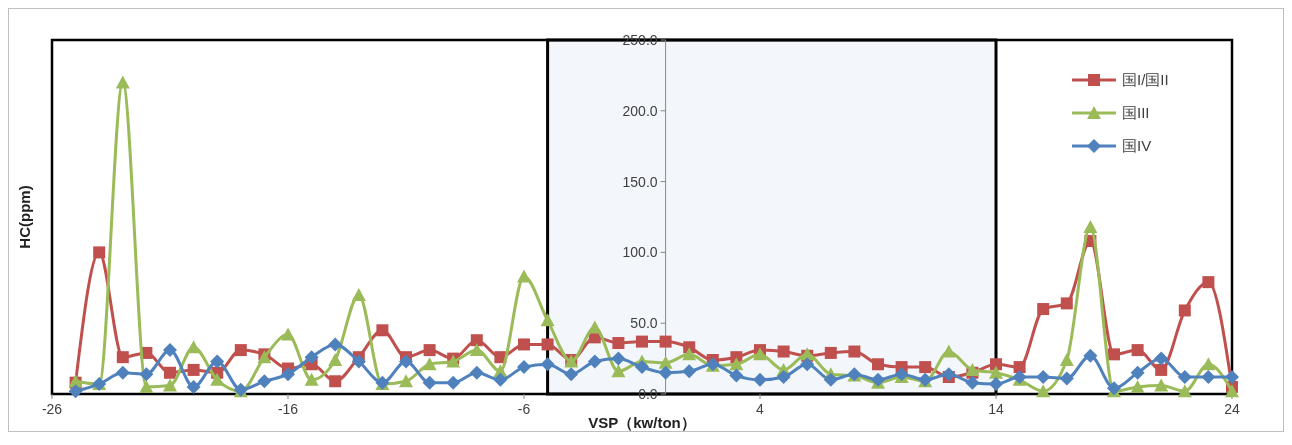 This screenshot has width=1292, height=445. Describe the element at coordinates (640, 252) in the screenshot. I see `y-tick-label: 100.0` at that location.